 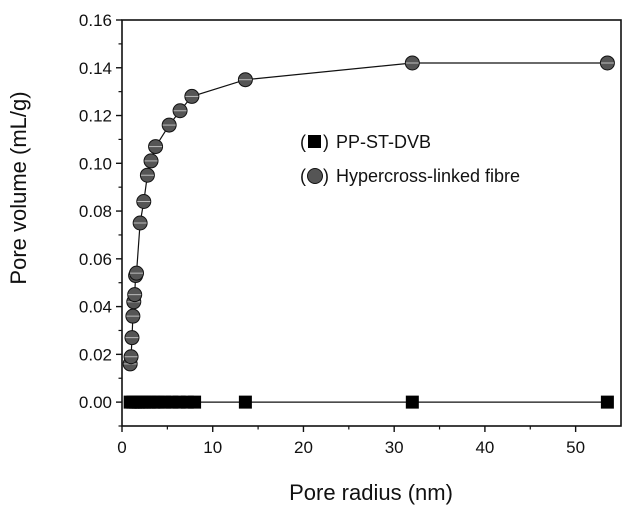 What do you see at coordinates (484, 447) in the screenshot?
I see `x-tick-label: 40` at bounding box center [484, 447].